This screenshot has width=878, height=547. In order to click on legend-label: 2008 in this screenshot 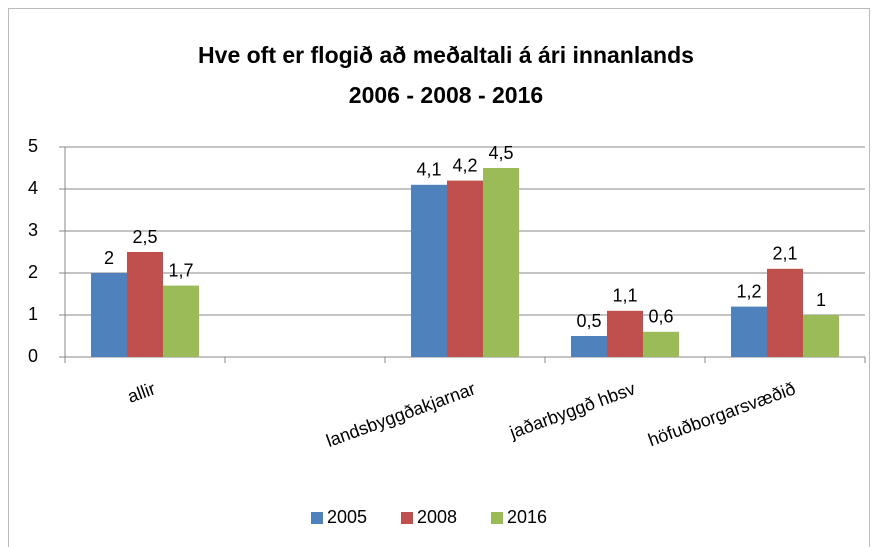, I will do `click(437, 517)`.